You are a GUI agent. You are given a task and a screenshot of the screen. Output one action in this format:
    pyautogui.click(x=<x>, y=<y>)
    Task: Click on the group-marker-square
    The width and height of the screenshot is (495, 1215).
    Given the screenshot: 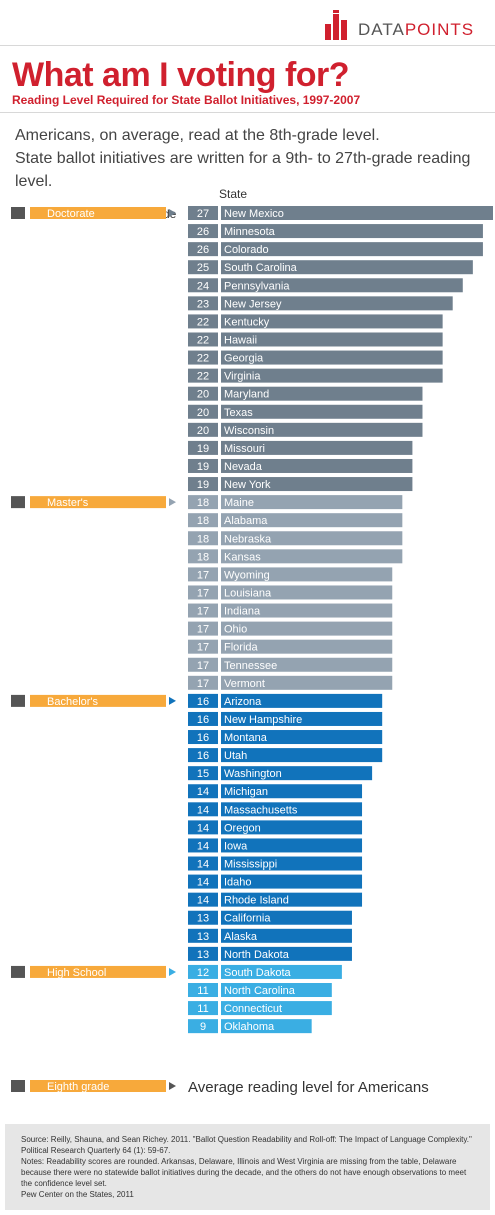 What is the action you would take?
    pyautogui.click(x=18, y=971)
    